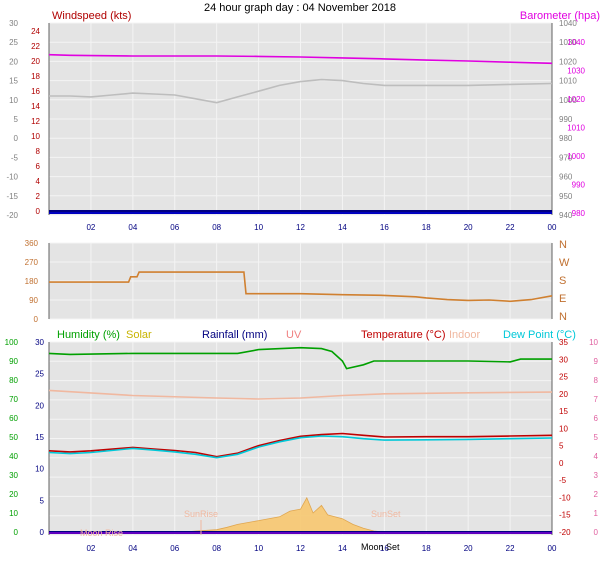 The height and width of the screenshot is (566, 608). Describe the element at coordinates (563, 377) in the screenshot. I see `p3-right-tick-label: 25` at that location.